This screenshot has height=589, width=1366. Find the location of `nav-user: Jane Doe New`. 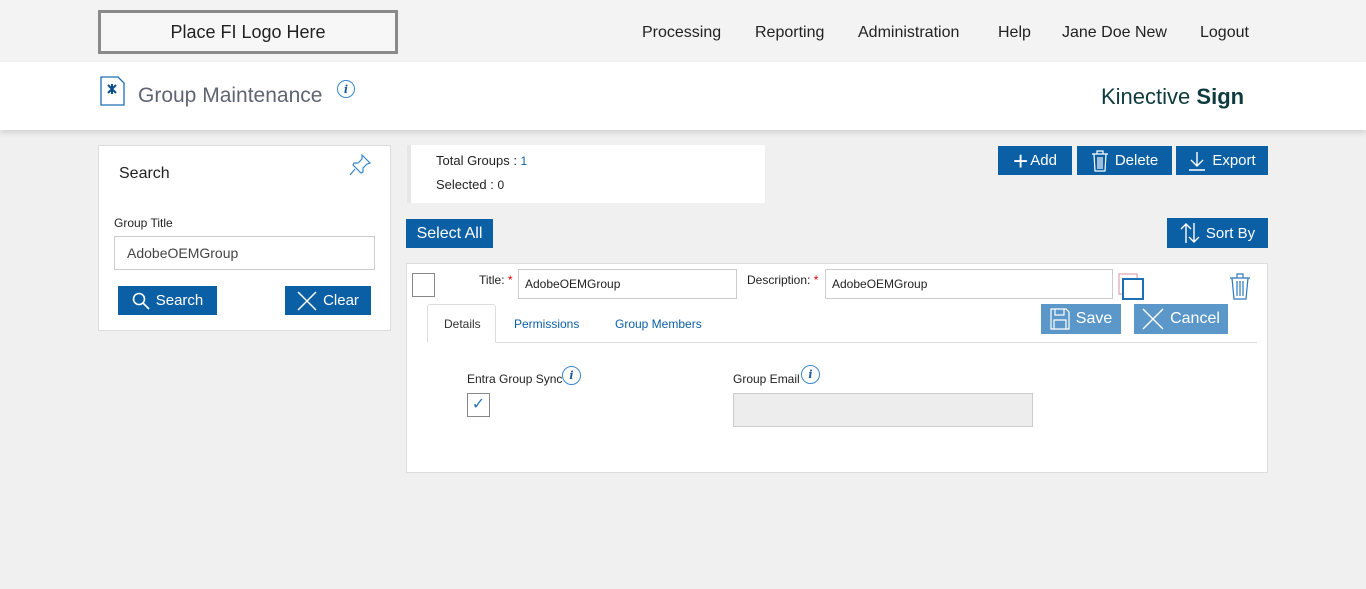

nav-user: Jane Doe New is located at coordinates (1114, 32).